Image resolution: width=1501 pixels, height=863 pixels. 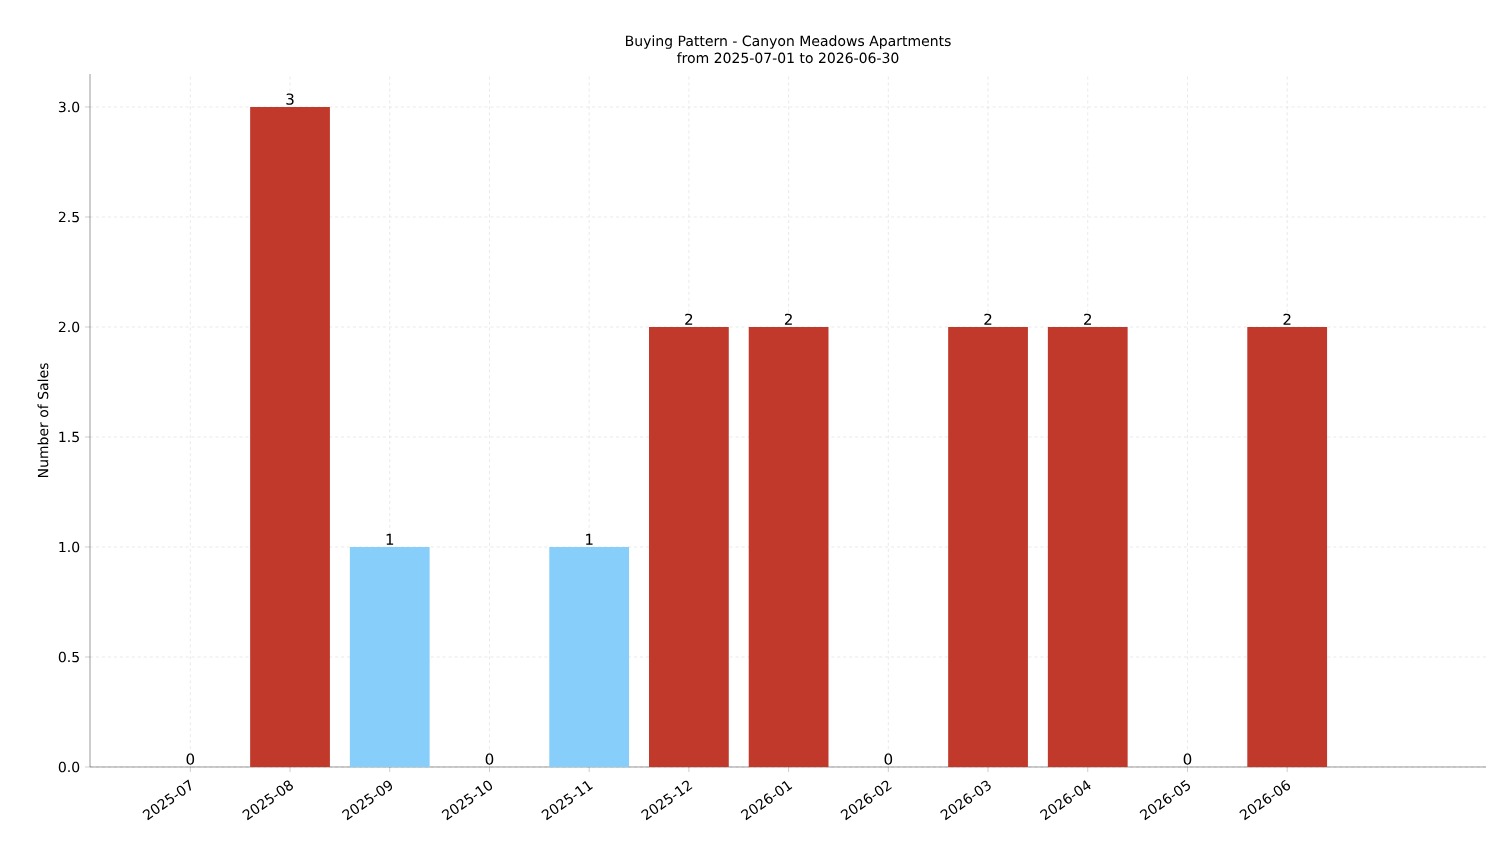 I want to click on y-tick-label: 2.0, so click(x=69, y=327).